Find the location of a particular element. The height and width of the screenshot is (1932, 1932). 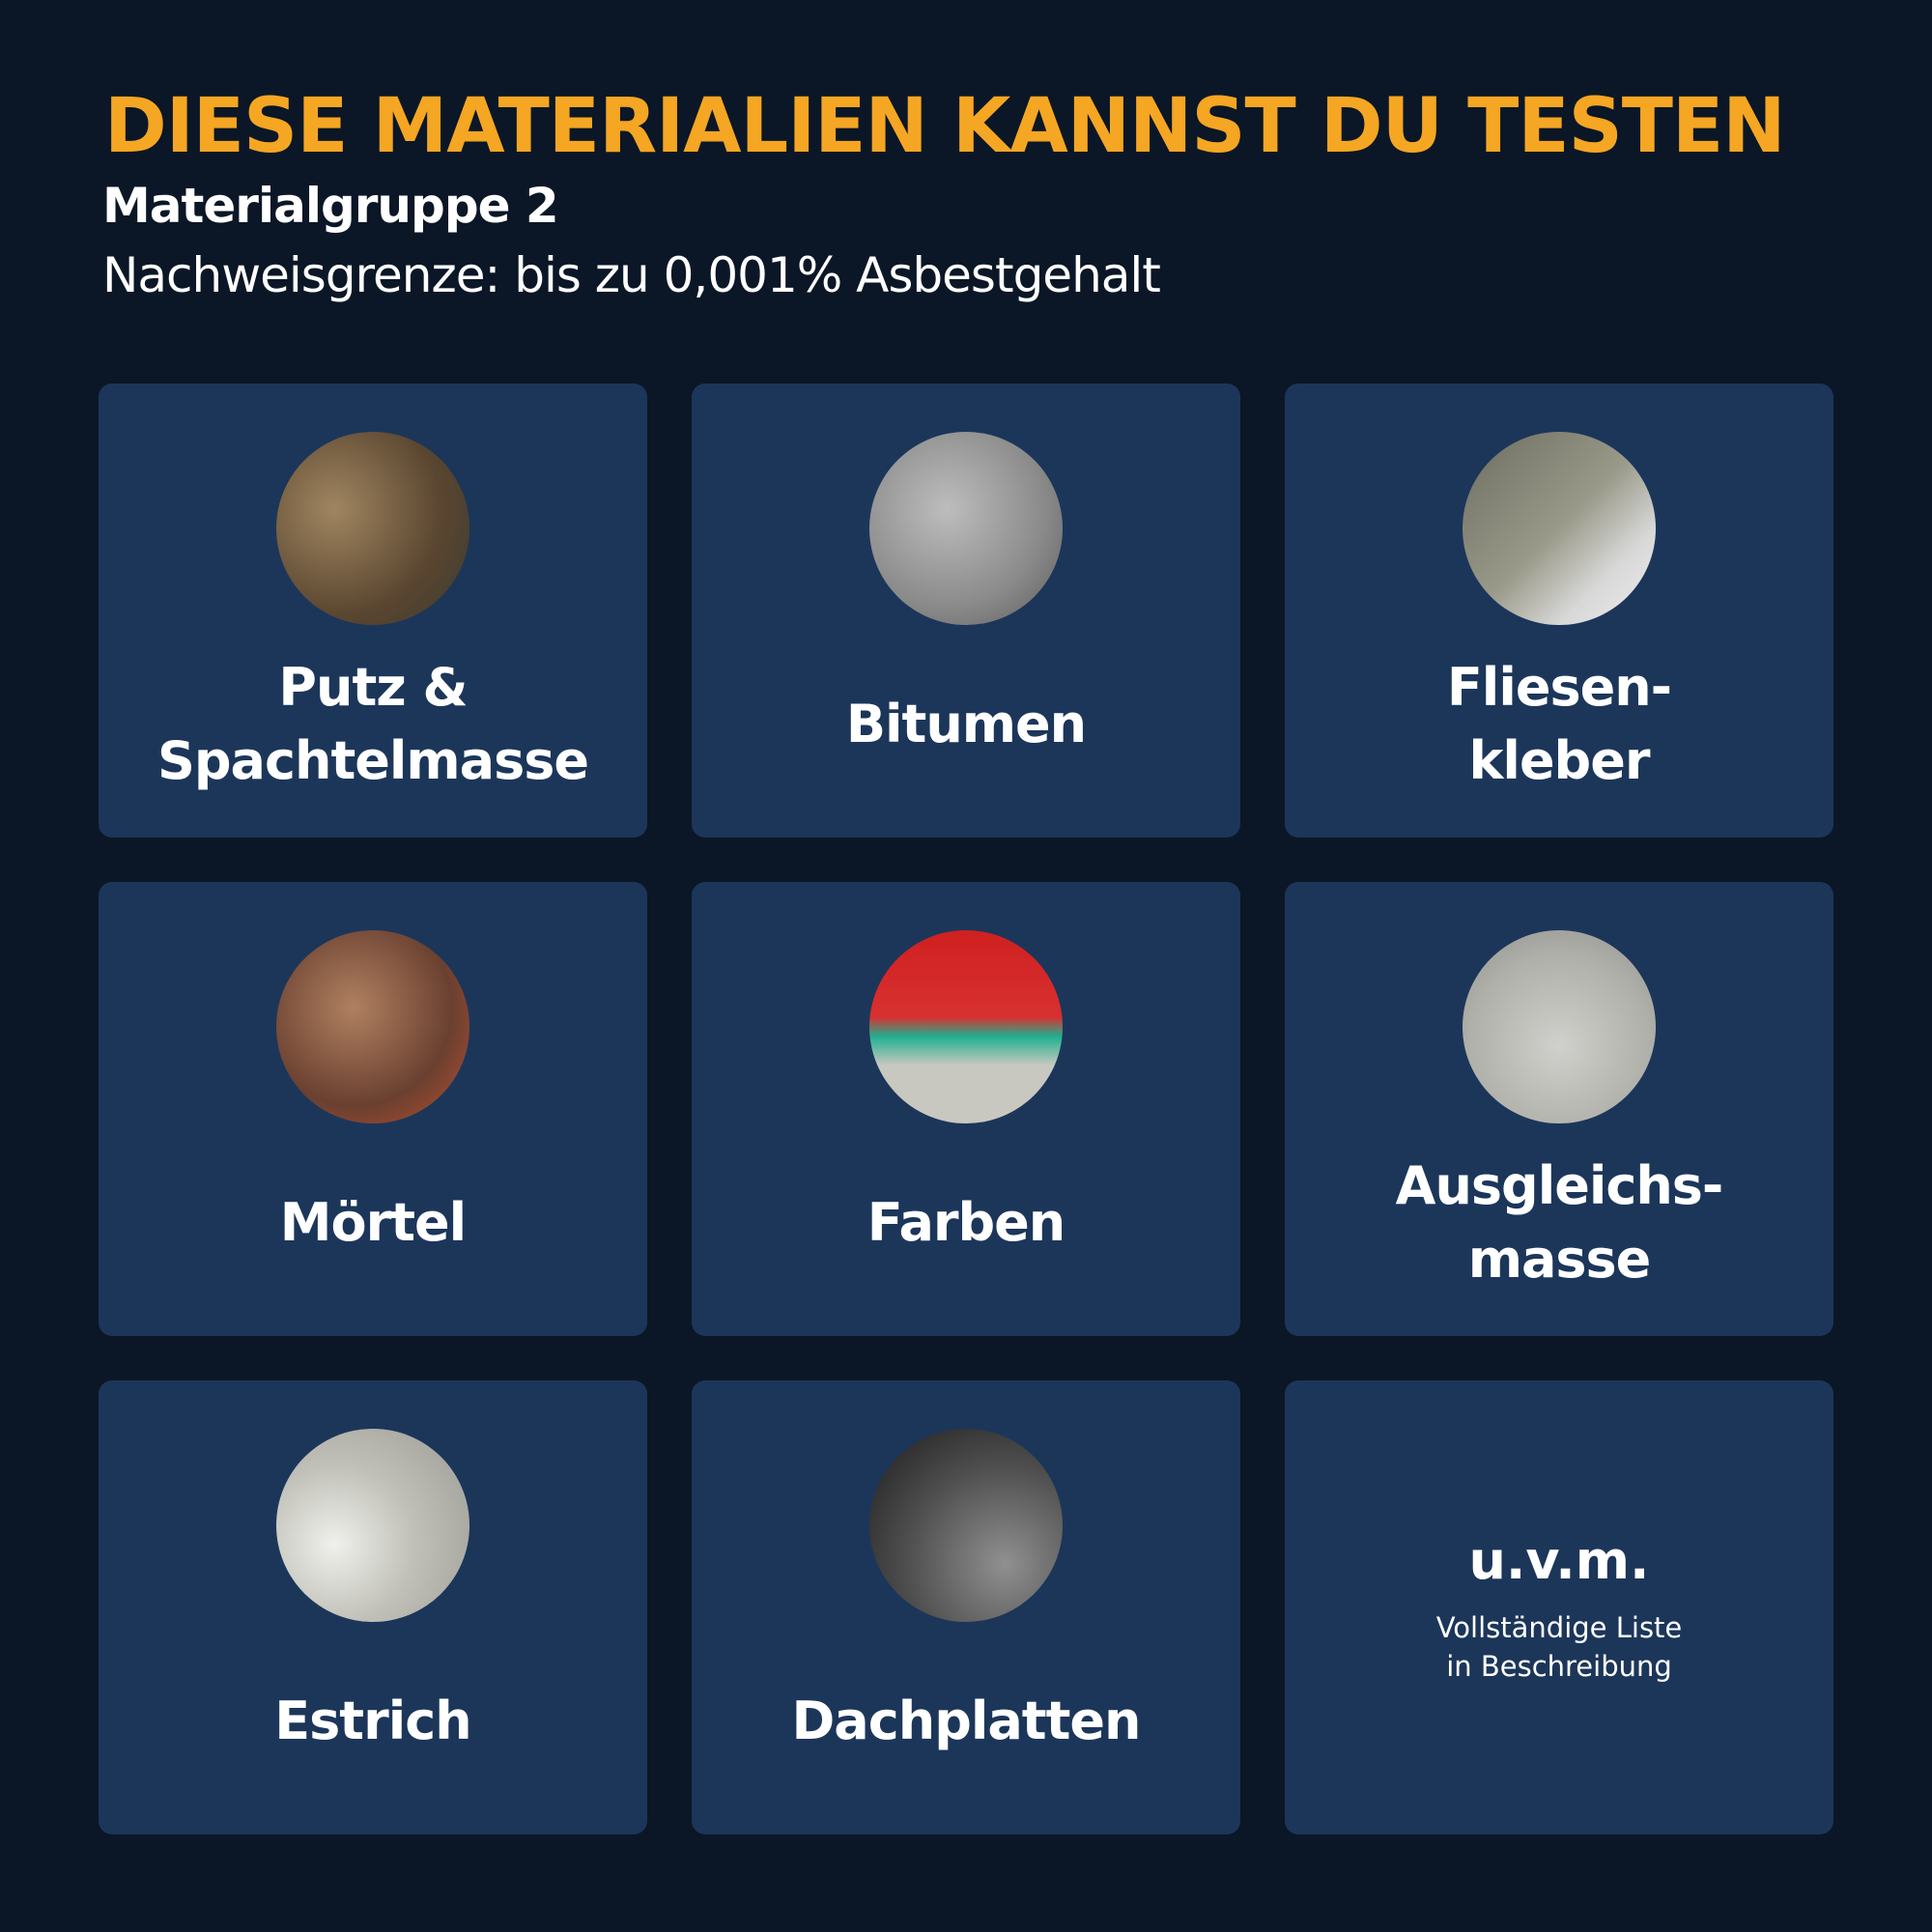

material-label: Dachplatten is located at coordinates (966, 1720).